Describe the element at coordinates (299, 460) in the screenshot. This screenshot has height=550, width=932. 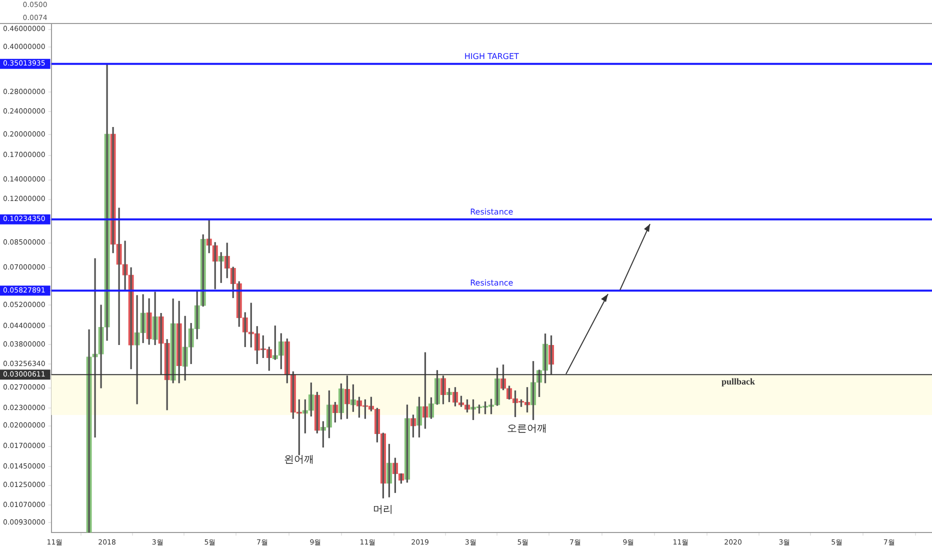
I see `annotation: 왼어깨` at that location.